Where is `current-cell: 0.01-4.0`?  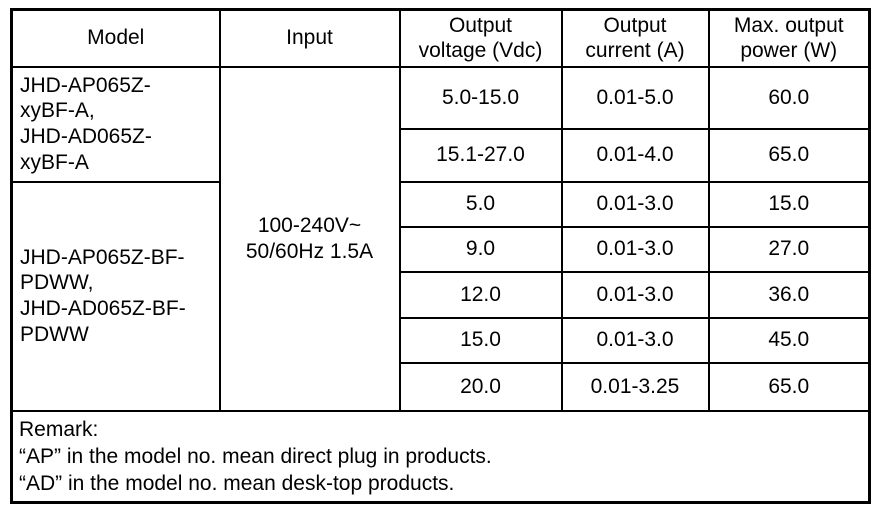
current-cell: 0.01-4.0 is located at coordinates (635, 155).